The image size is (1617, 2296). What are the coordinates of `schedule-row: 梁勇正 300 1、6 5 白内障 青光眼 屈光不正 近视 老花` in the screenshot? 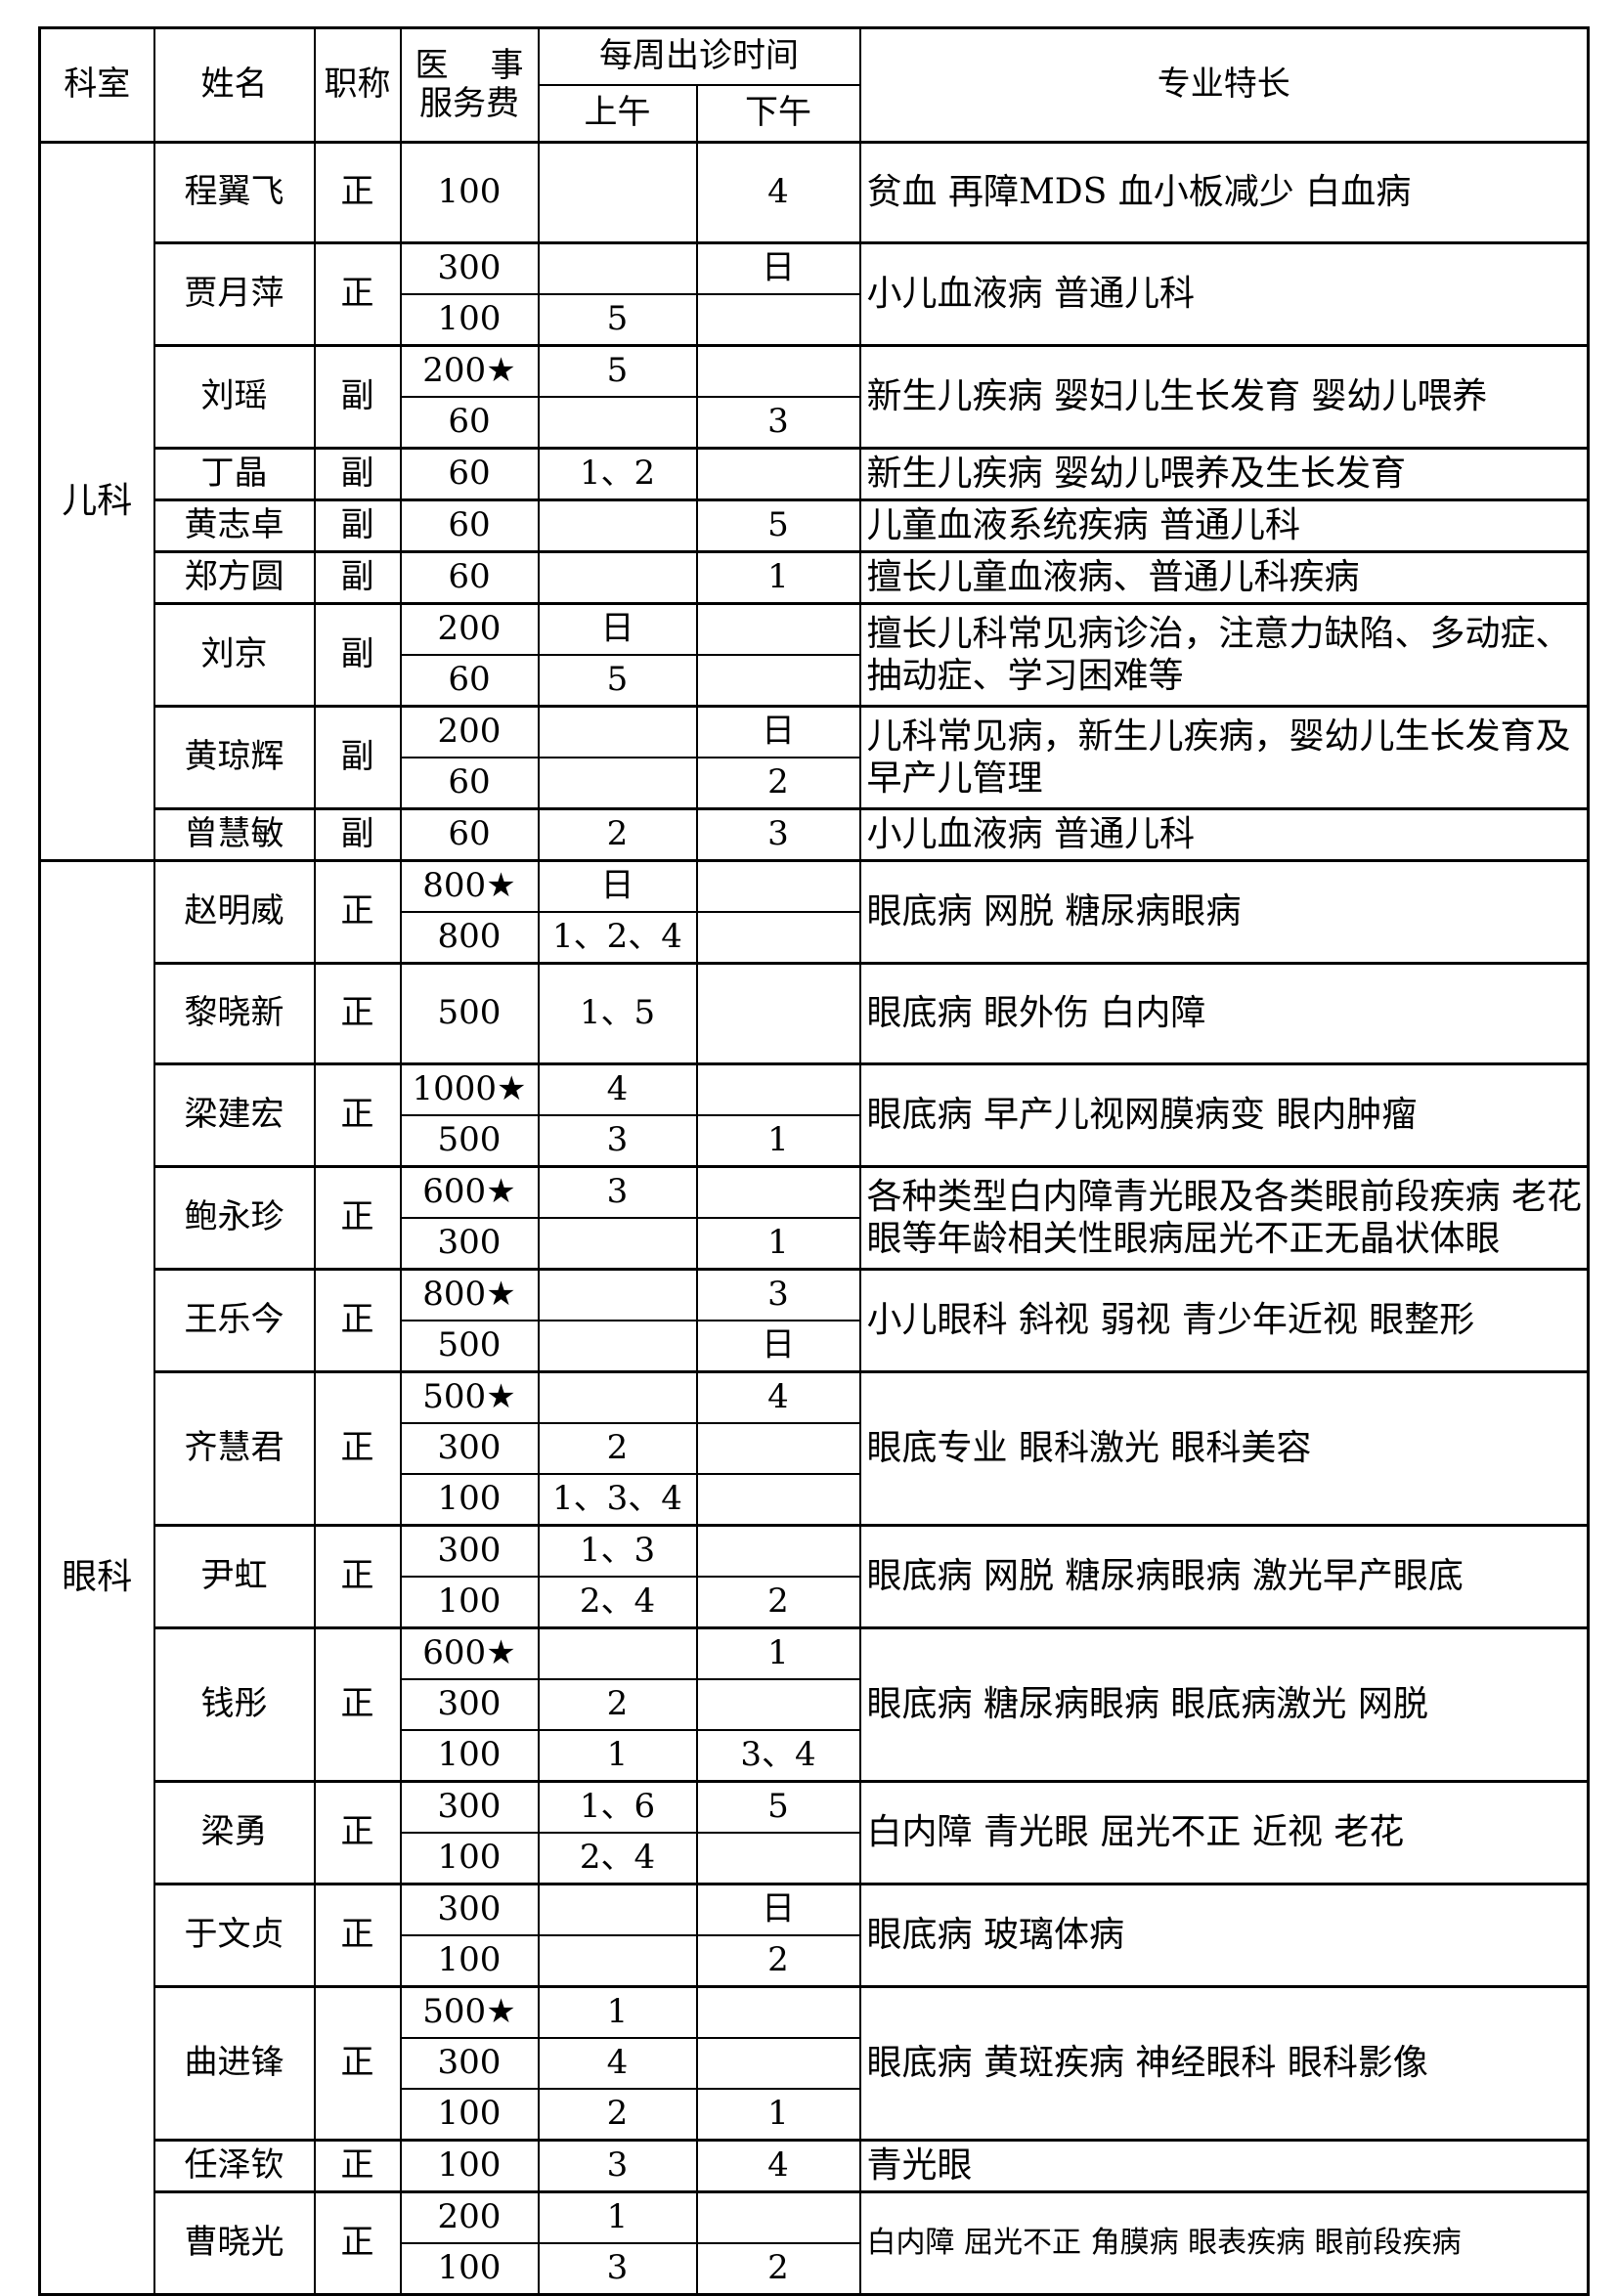 It's located at (815, 1832).